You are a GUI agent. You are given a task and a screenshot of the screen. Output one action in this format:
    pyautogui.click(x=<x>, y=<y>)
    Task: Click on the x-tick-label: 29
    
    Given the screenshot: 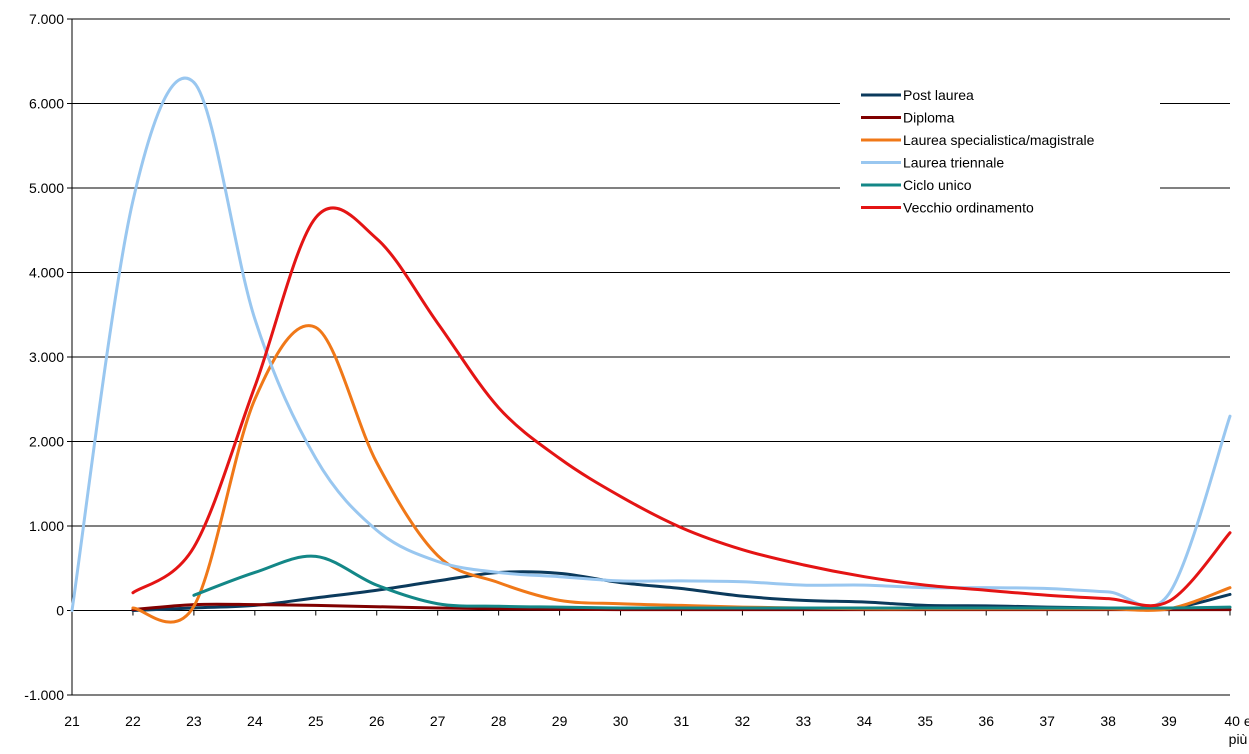 What is the action you would take?
    pyautogui.click(x=560, y=721)
    